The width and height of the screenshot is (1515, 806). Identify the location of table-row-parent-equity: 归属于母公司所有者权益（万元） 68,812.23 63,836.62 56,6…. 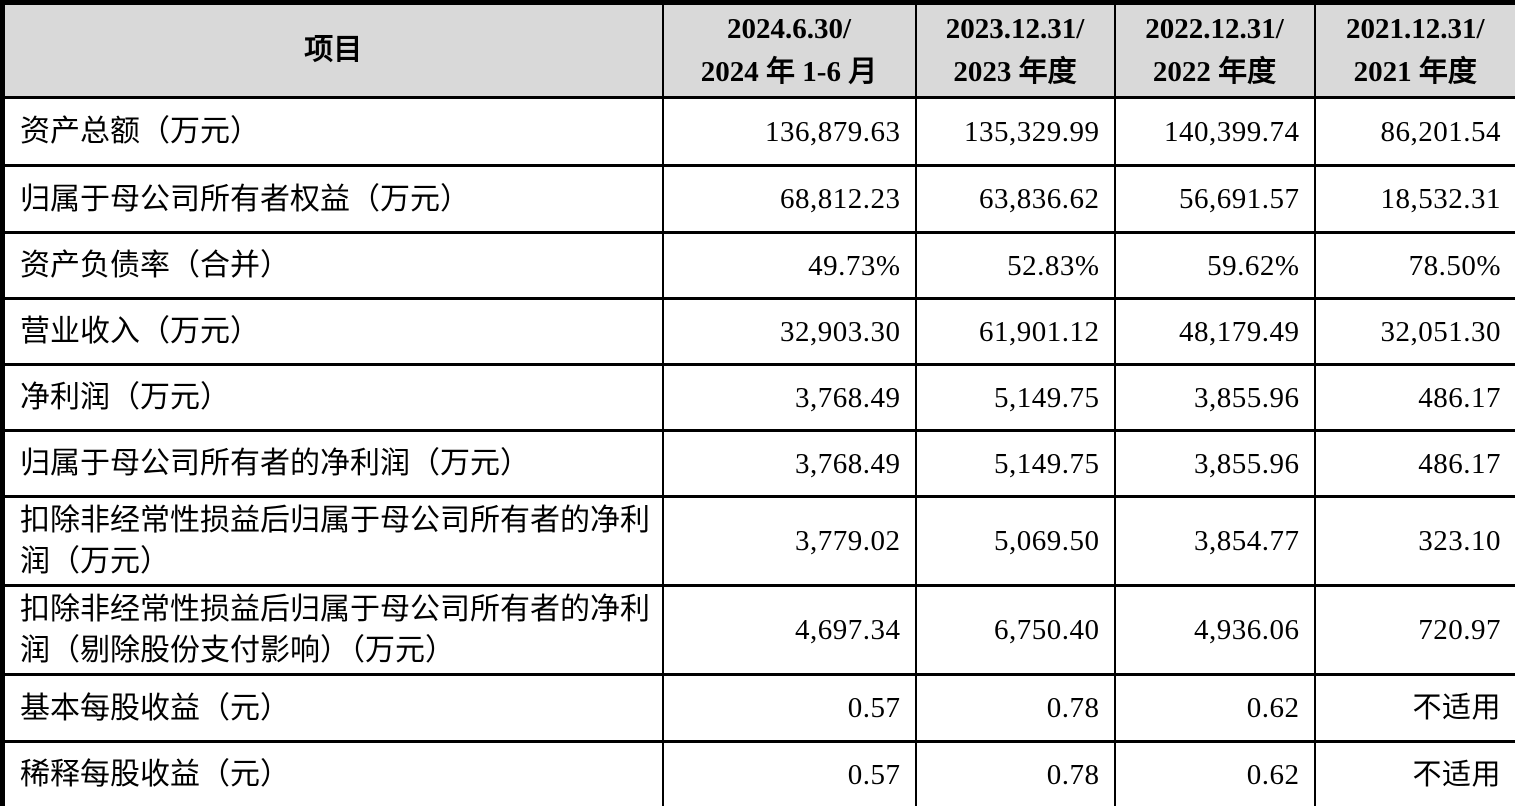
(758, 199).